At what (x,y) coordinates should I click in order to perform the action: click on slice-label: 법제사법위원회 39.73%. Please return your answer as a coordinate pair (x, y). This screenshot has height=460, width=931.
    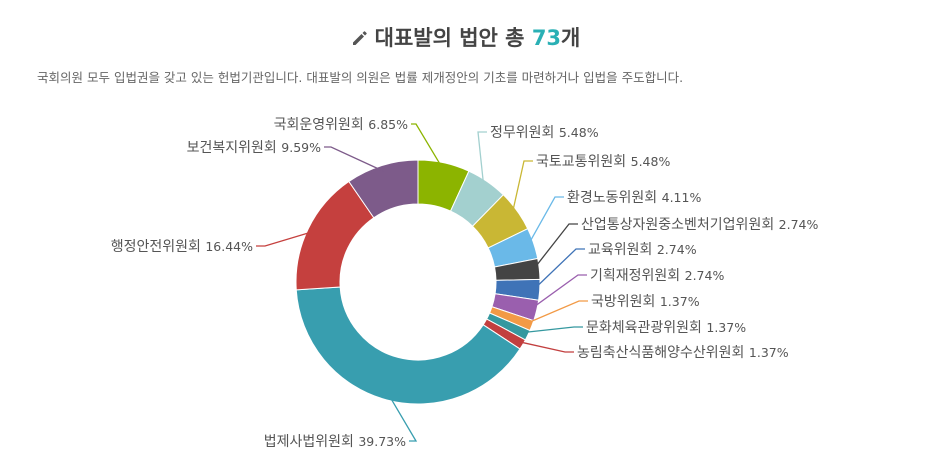
    Looking at the image, I should click on (335, 442).